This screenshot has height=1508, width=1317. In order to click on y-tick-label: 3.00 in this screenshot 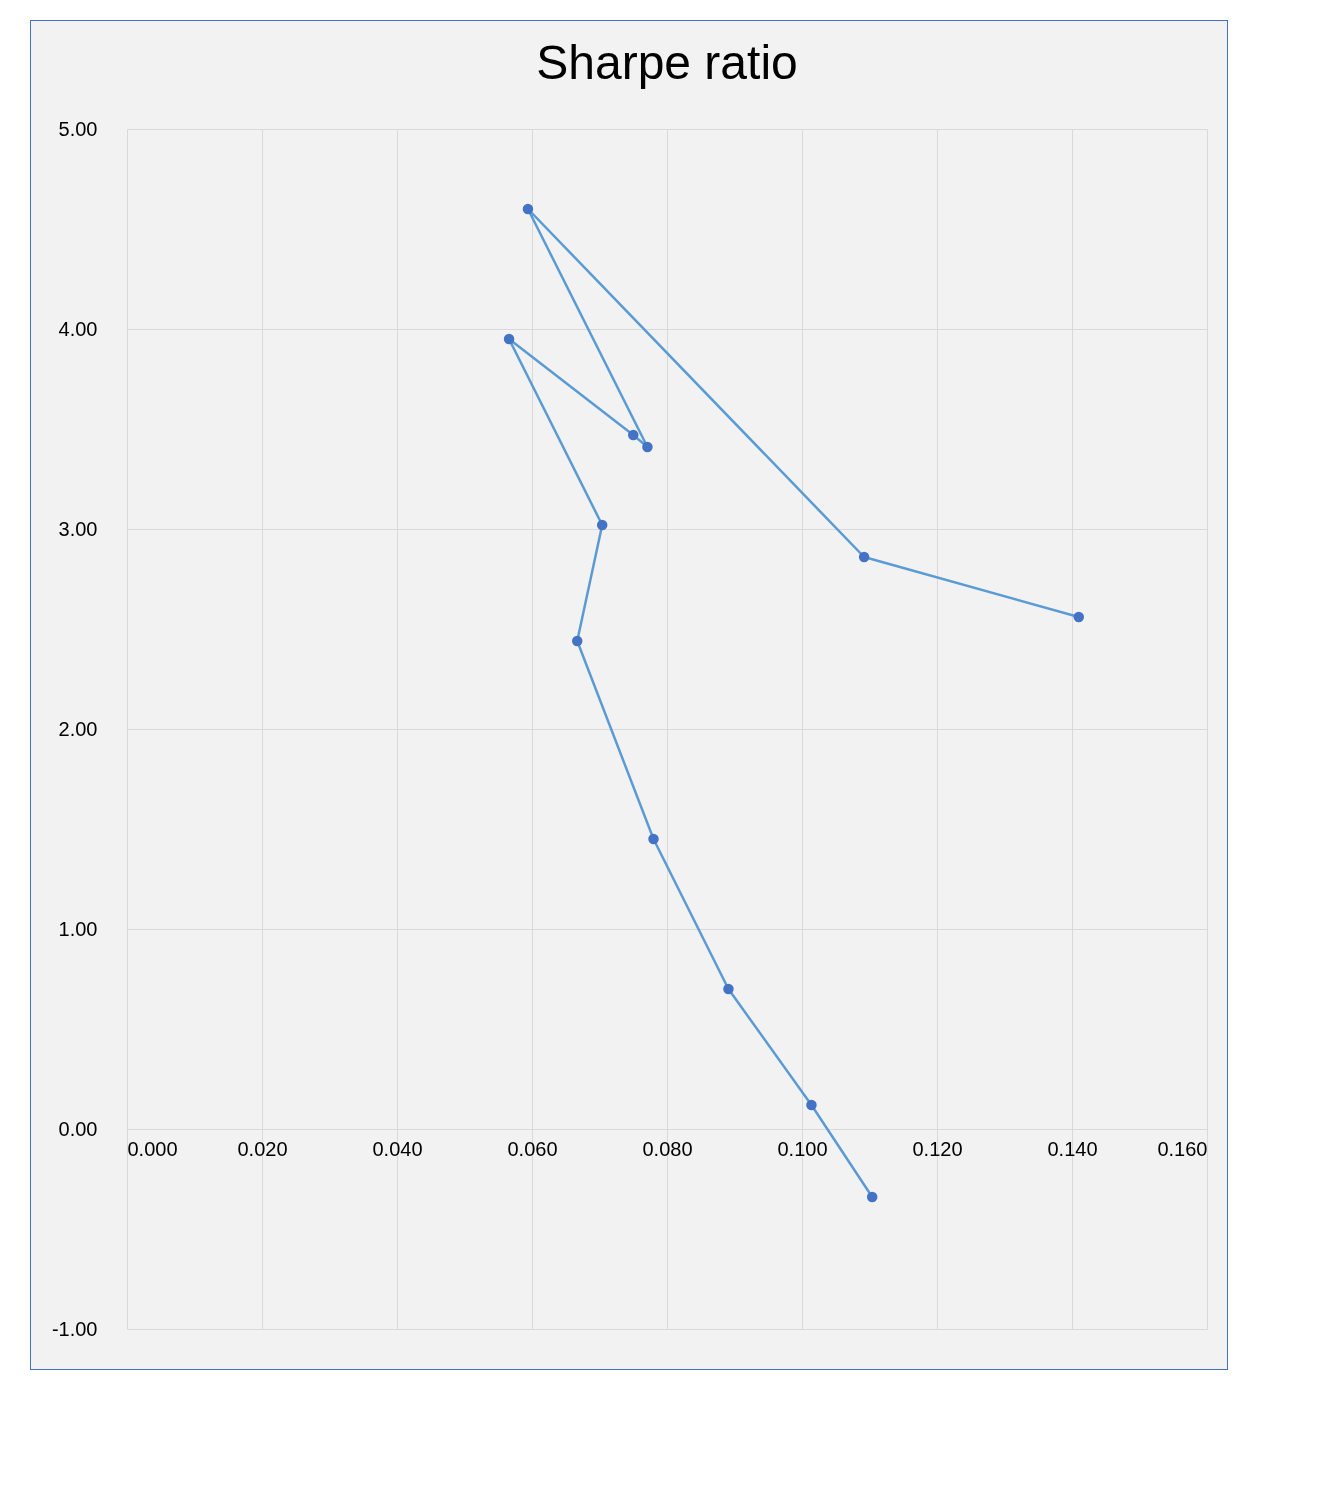, I will do `click(78, 528)`.